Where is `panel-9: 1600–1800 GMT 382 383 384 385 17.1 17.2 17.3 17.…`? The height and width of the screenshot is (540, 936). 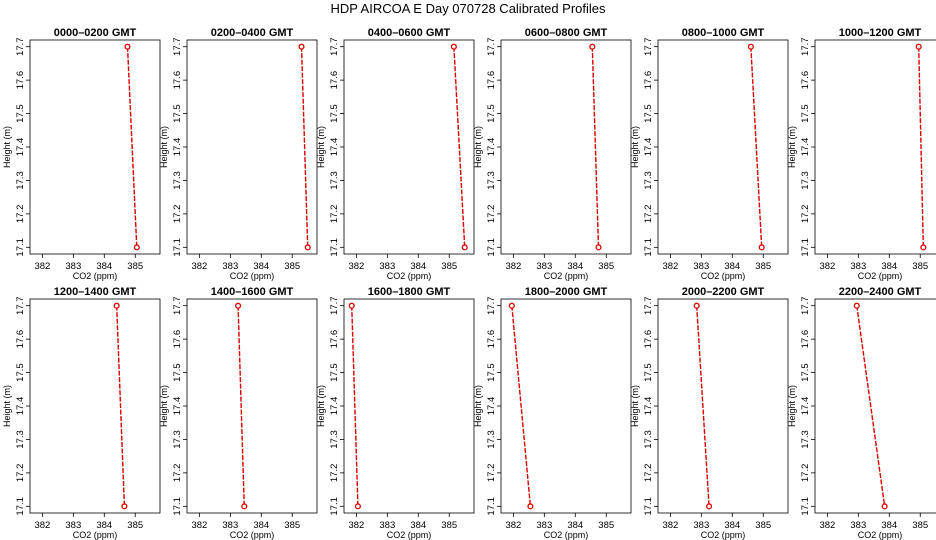
panel-9: 1600–1800 GMT 382 383 384 385 17.1 17.2 17.3 17.… is located at coordinates (395, 413).